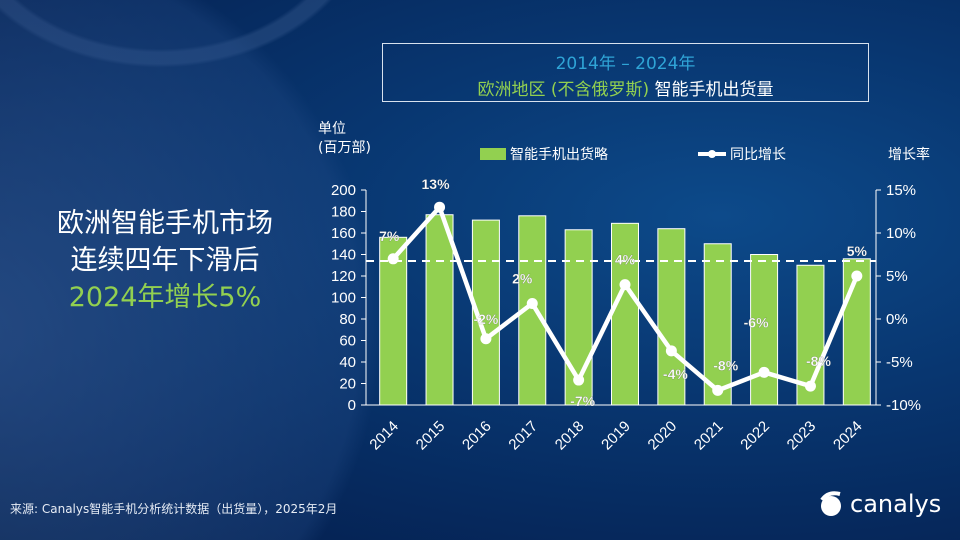 This screenshot has width=960, height=540. I want to click on bar-2015, so click(439, 310).